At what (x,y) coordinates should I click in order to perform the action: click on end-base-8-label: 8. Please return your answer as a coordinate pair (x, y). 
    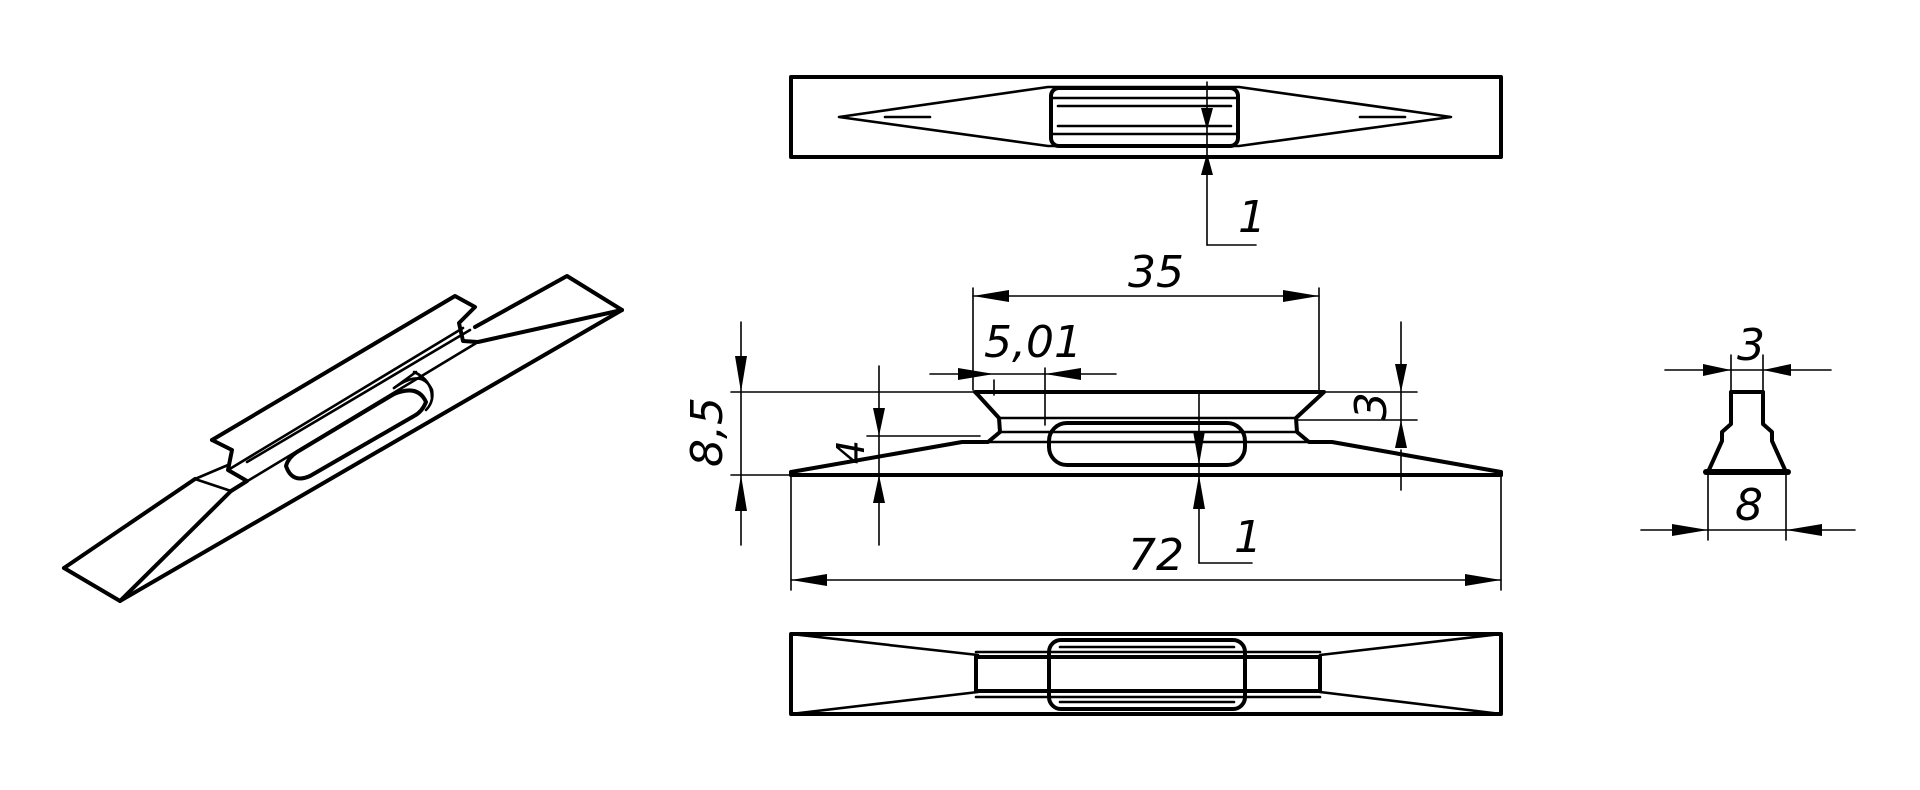
    Looking at the image, I should click on (1749, 505).